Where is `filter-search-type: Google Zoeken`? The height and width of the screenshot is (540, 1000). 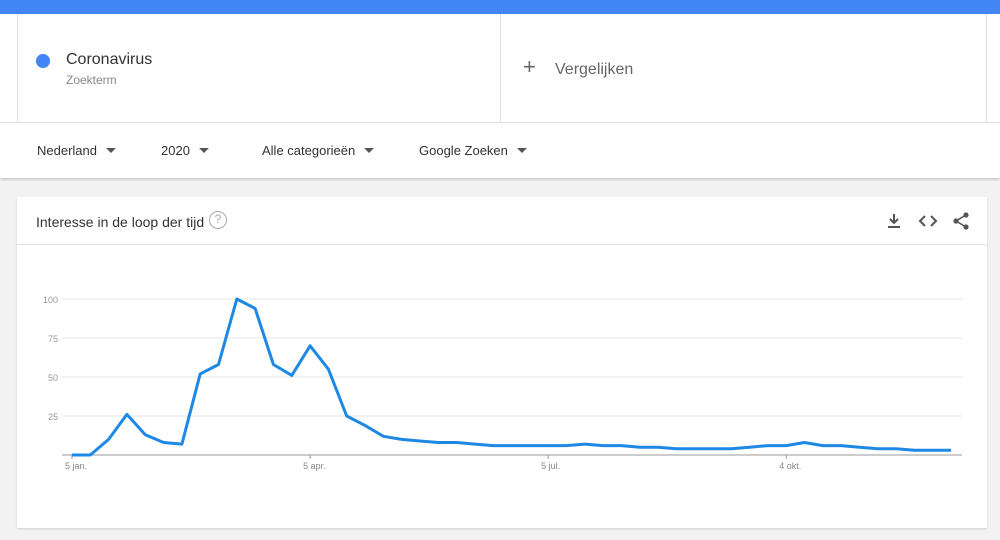
filter-search-type: Google Zoeken is located at coordinates (473, 150).